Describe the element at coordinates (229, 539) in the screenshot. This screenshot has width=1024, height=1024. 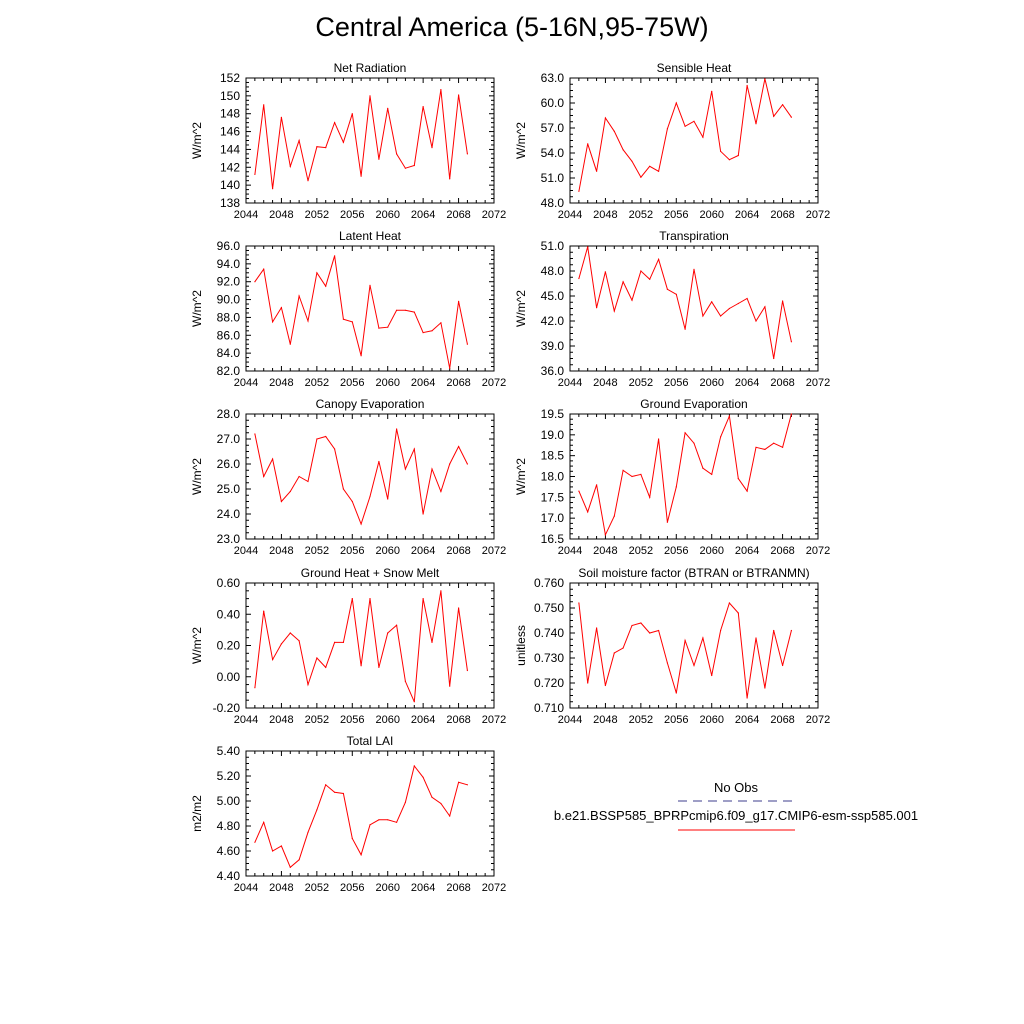
I see `y-tick-label: 23.0` at that location.